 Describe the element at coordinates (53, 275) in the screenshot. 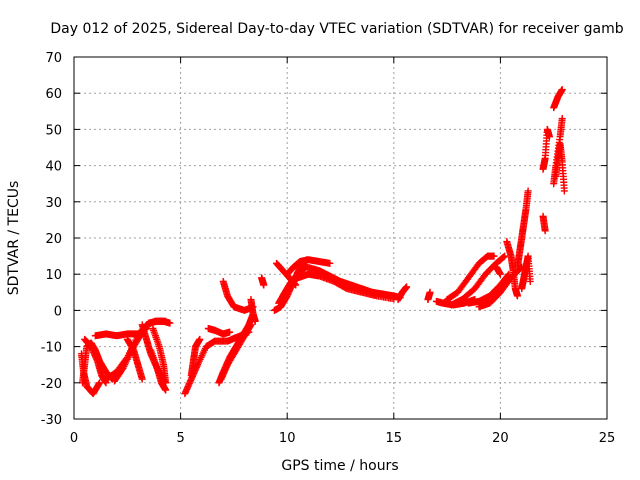

I see `y-tick-label: 10` at that location.